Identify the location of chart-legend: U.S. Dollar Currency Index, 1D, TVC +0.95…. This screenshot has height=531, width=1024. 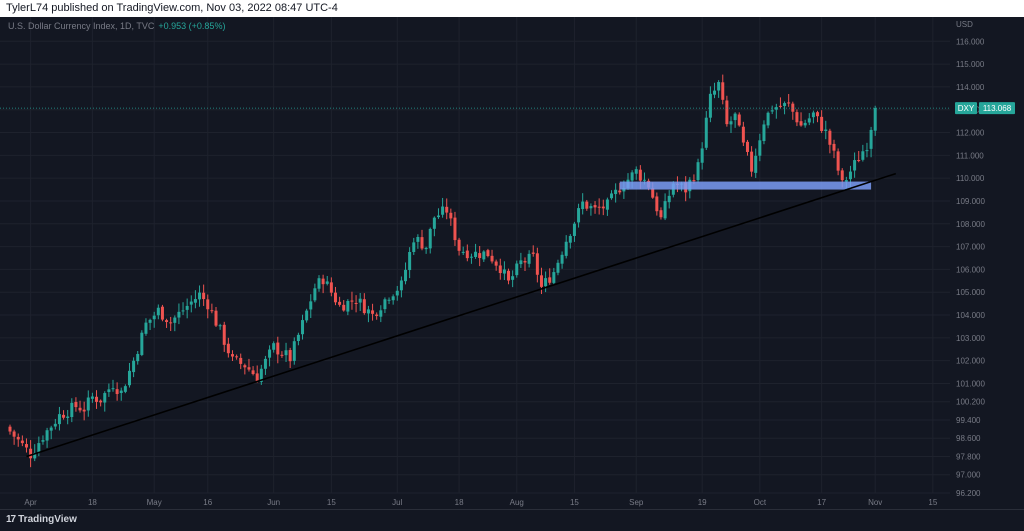
(116, 26).